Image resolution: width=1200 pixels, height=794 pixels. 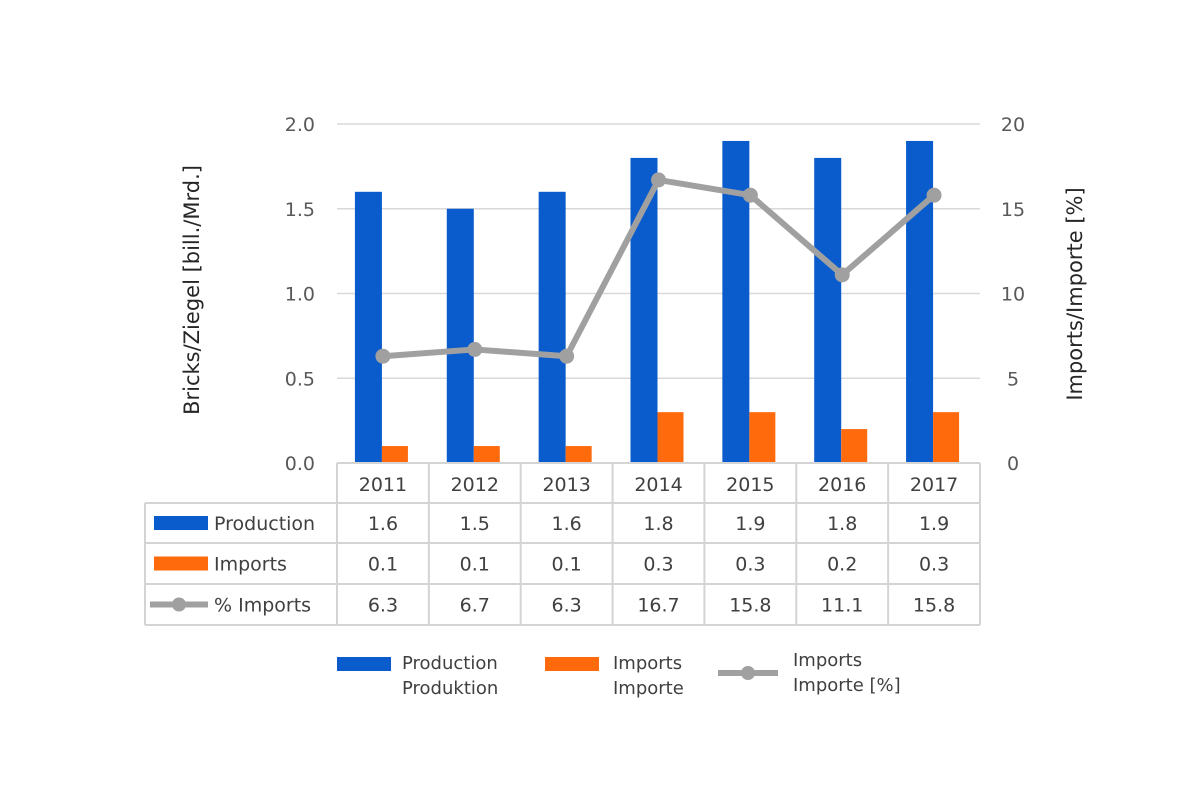 What do you see at coordinates (1013, 295) in the screenshot?
I see `y2-tick-label: 10` at bounding box center [1013, 295].